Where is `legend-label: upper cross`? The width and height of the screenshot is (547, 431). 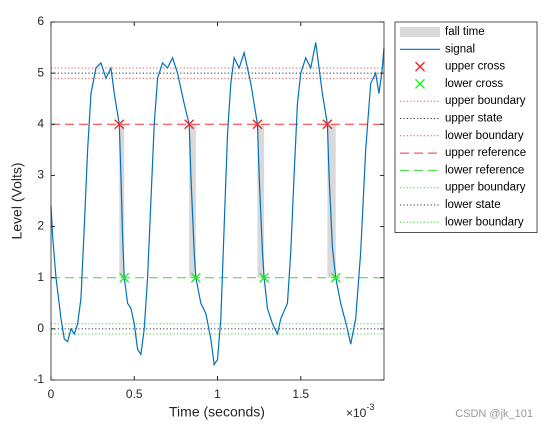 legend-label: upper cross is located at coordinates (475, 67).